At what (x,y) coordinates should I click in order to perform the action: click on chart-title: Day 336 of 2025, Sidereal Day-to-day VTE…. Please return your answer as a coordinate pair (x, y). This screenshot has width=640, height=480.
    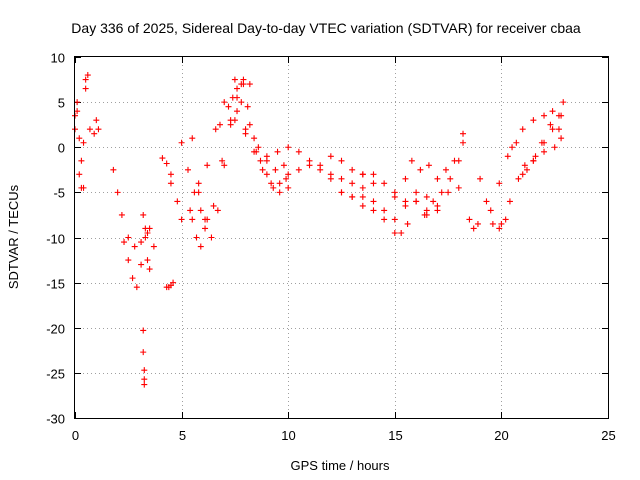
    Looking at the image, I should click on (326, 28).